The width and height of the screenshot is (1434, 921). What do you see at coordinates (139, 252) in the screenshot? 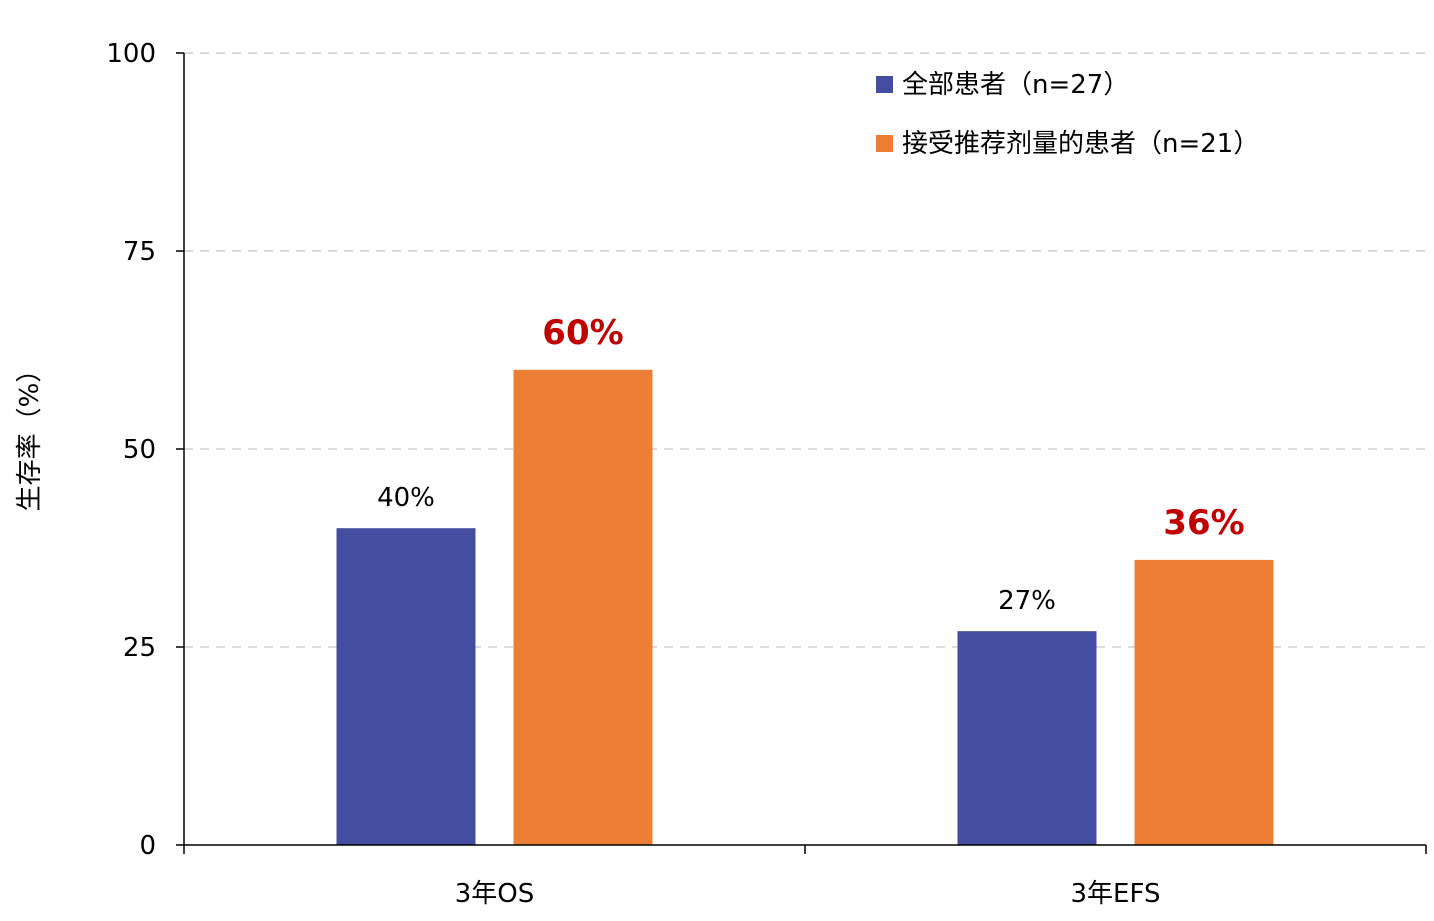
I see `y-tick-label: 75` at bounding box center [139, 252].